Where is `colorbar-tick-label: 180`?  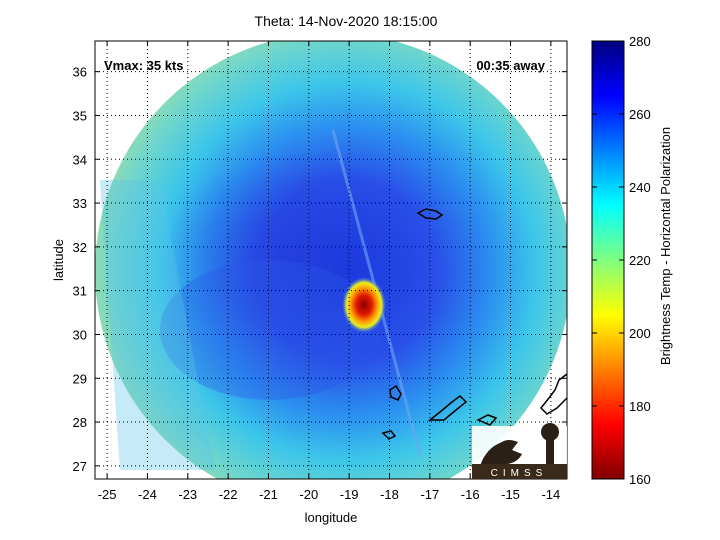
colorbar-tick-label: 180 is located at coordinates (640, 406).